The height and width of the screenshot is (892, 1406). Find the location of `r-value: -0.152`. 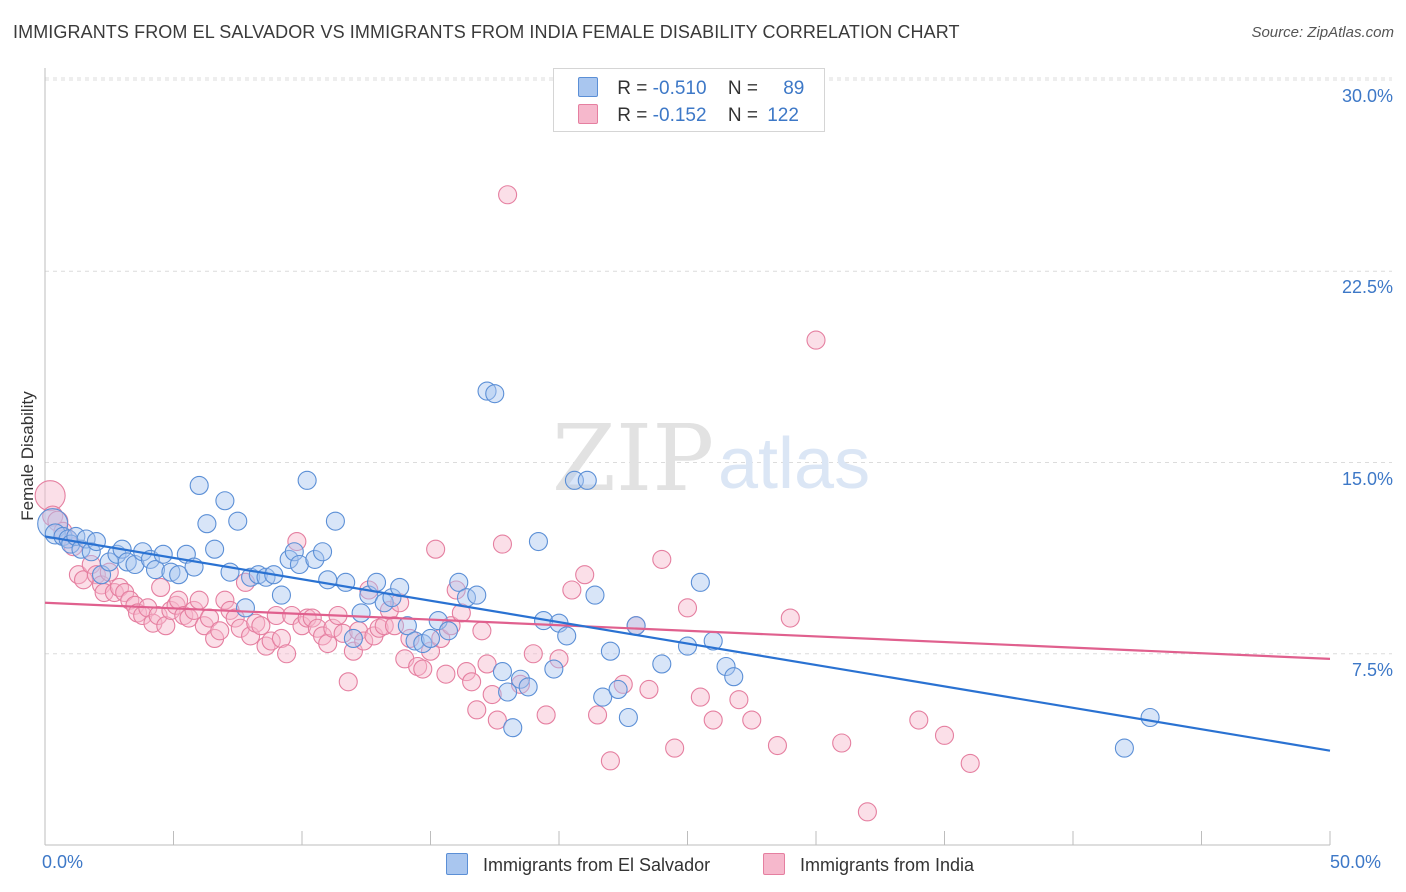

r-value: -0.152 is located at coordinates (679, 115).